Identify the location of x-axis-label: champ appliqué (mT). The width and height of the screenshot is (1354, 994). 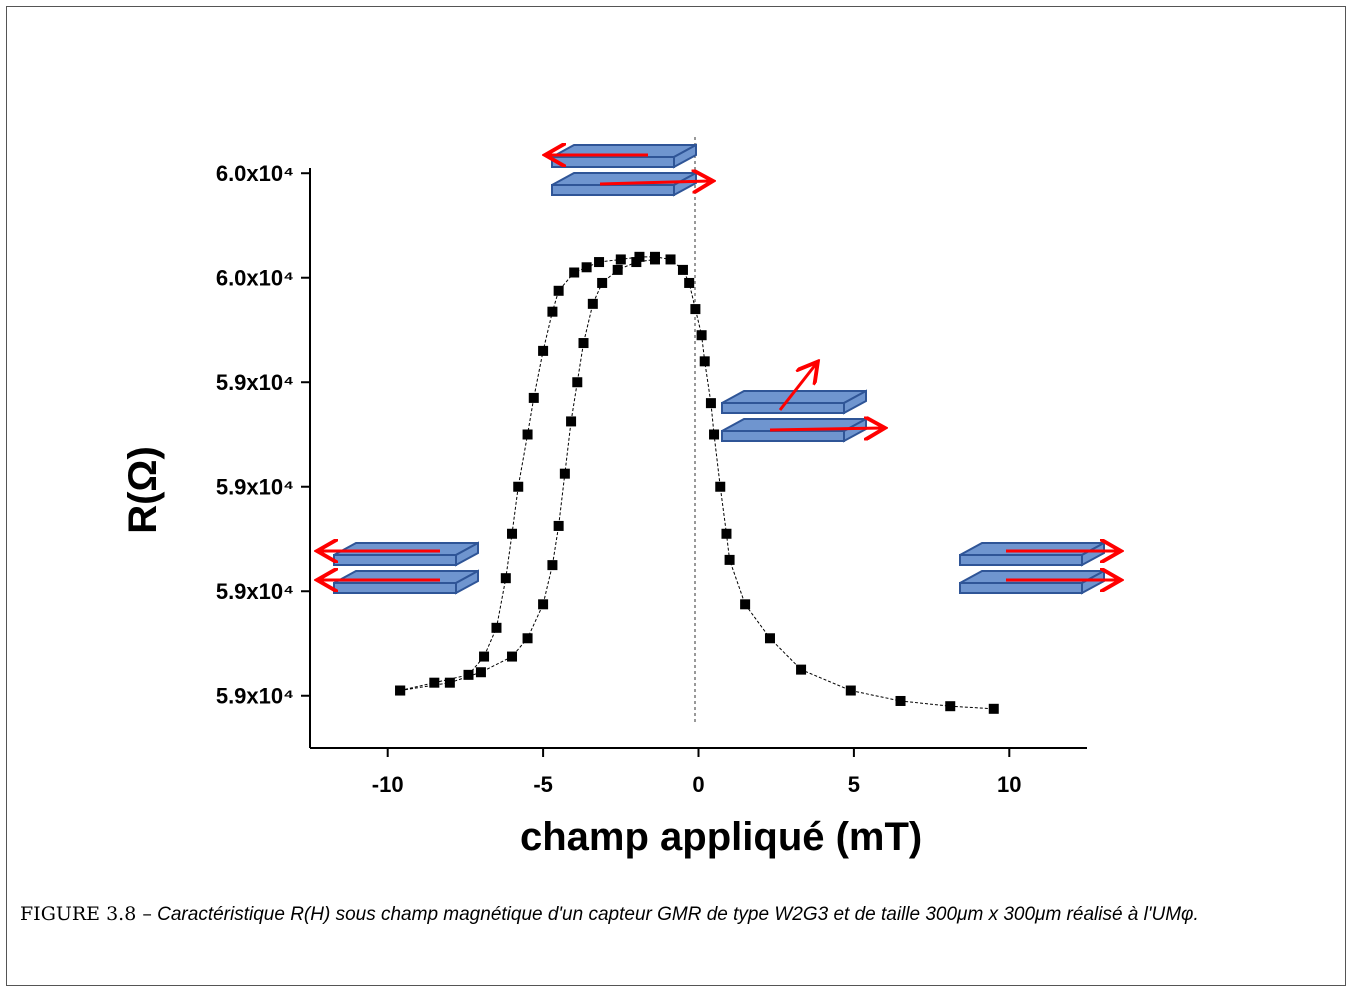
(721, 837).